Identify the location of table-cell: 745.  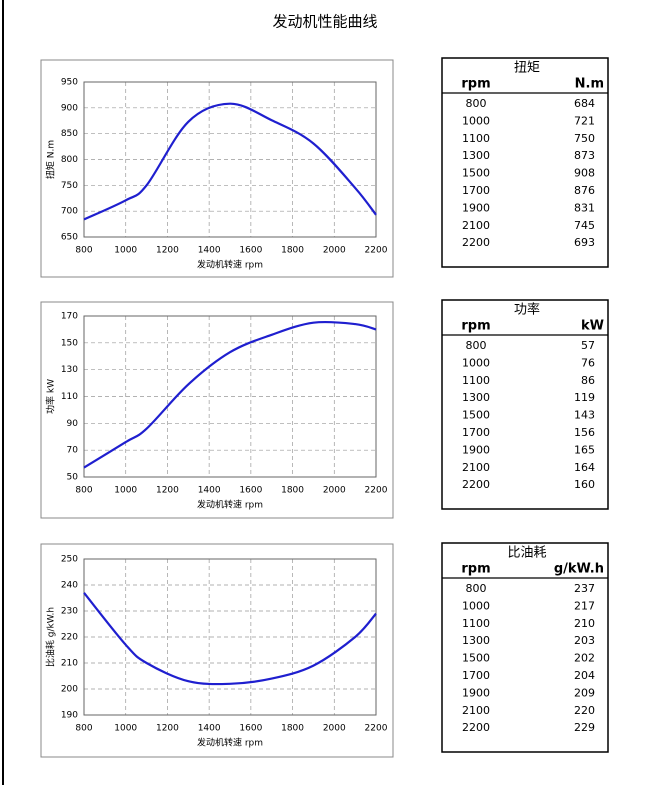
(584, 225).